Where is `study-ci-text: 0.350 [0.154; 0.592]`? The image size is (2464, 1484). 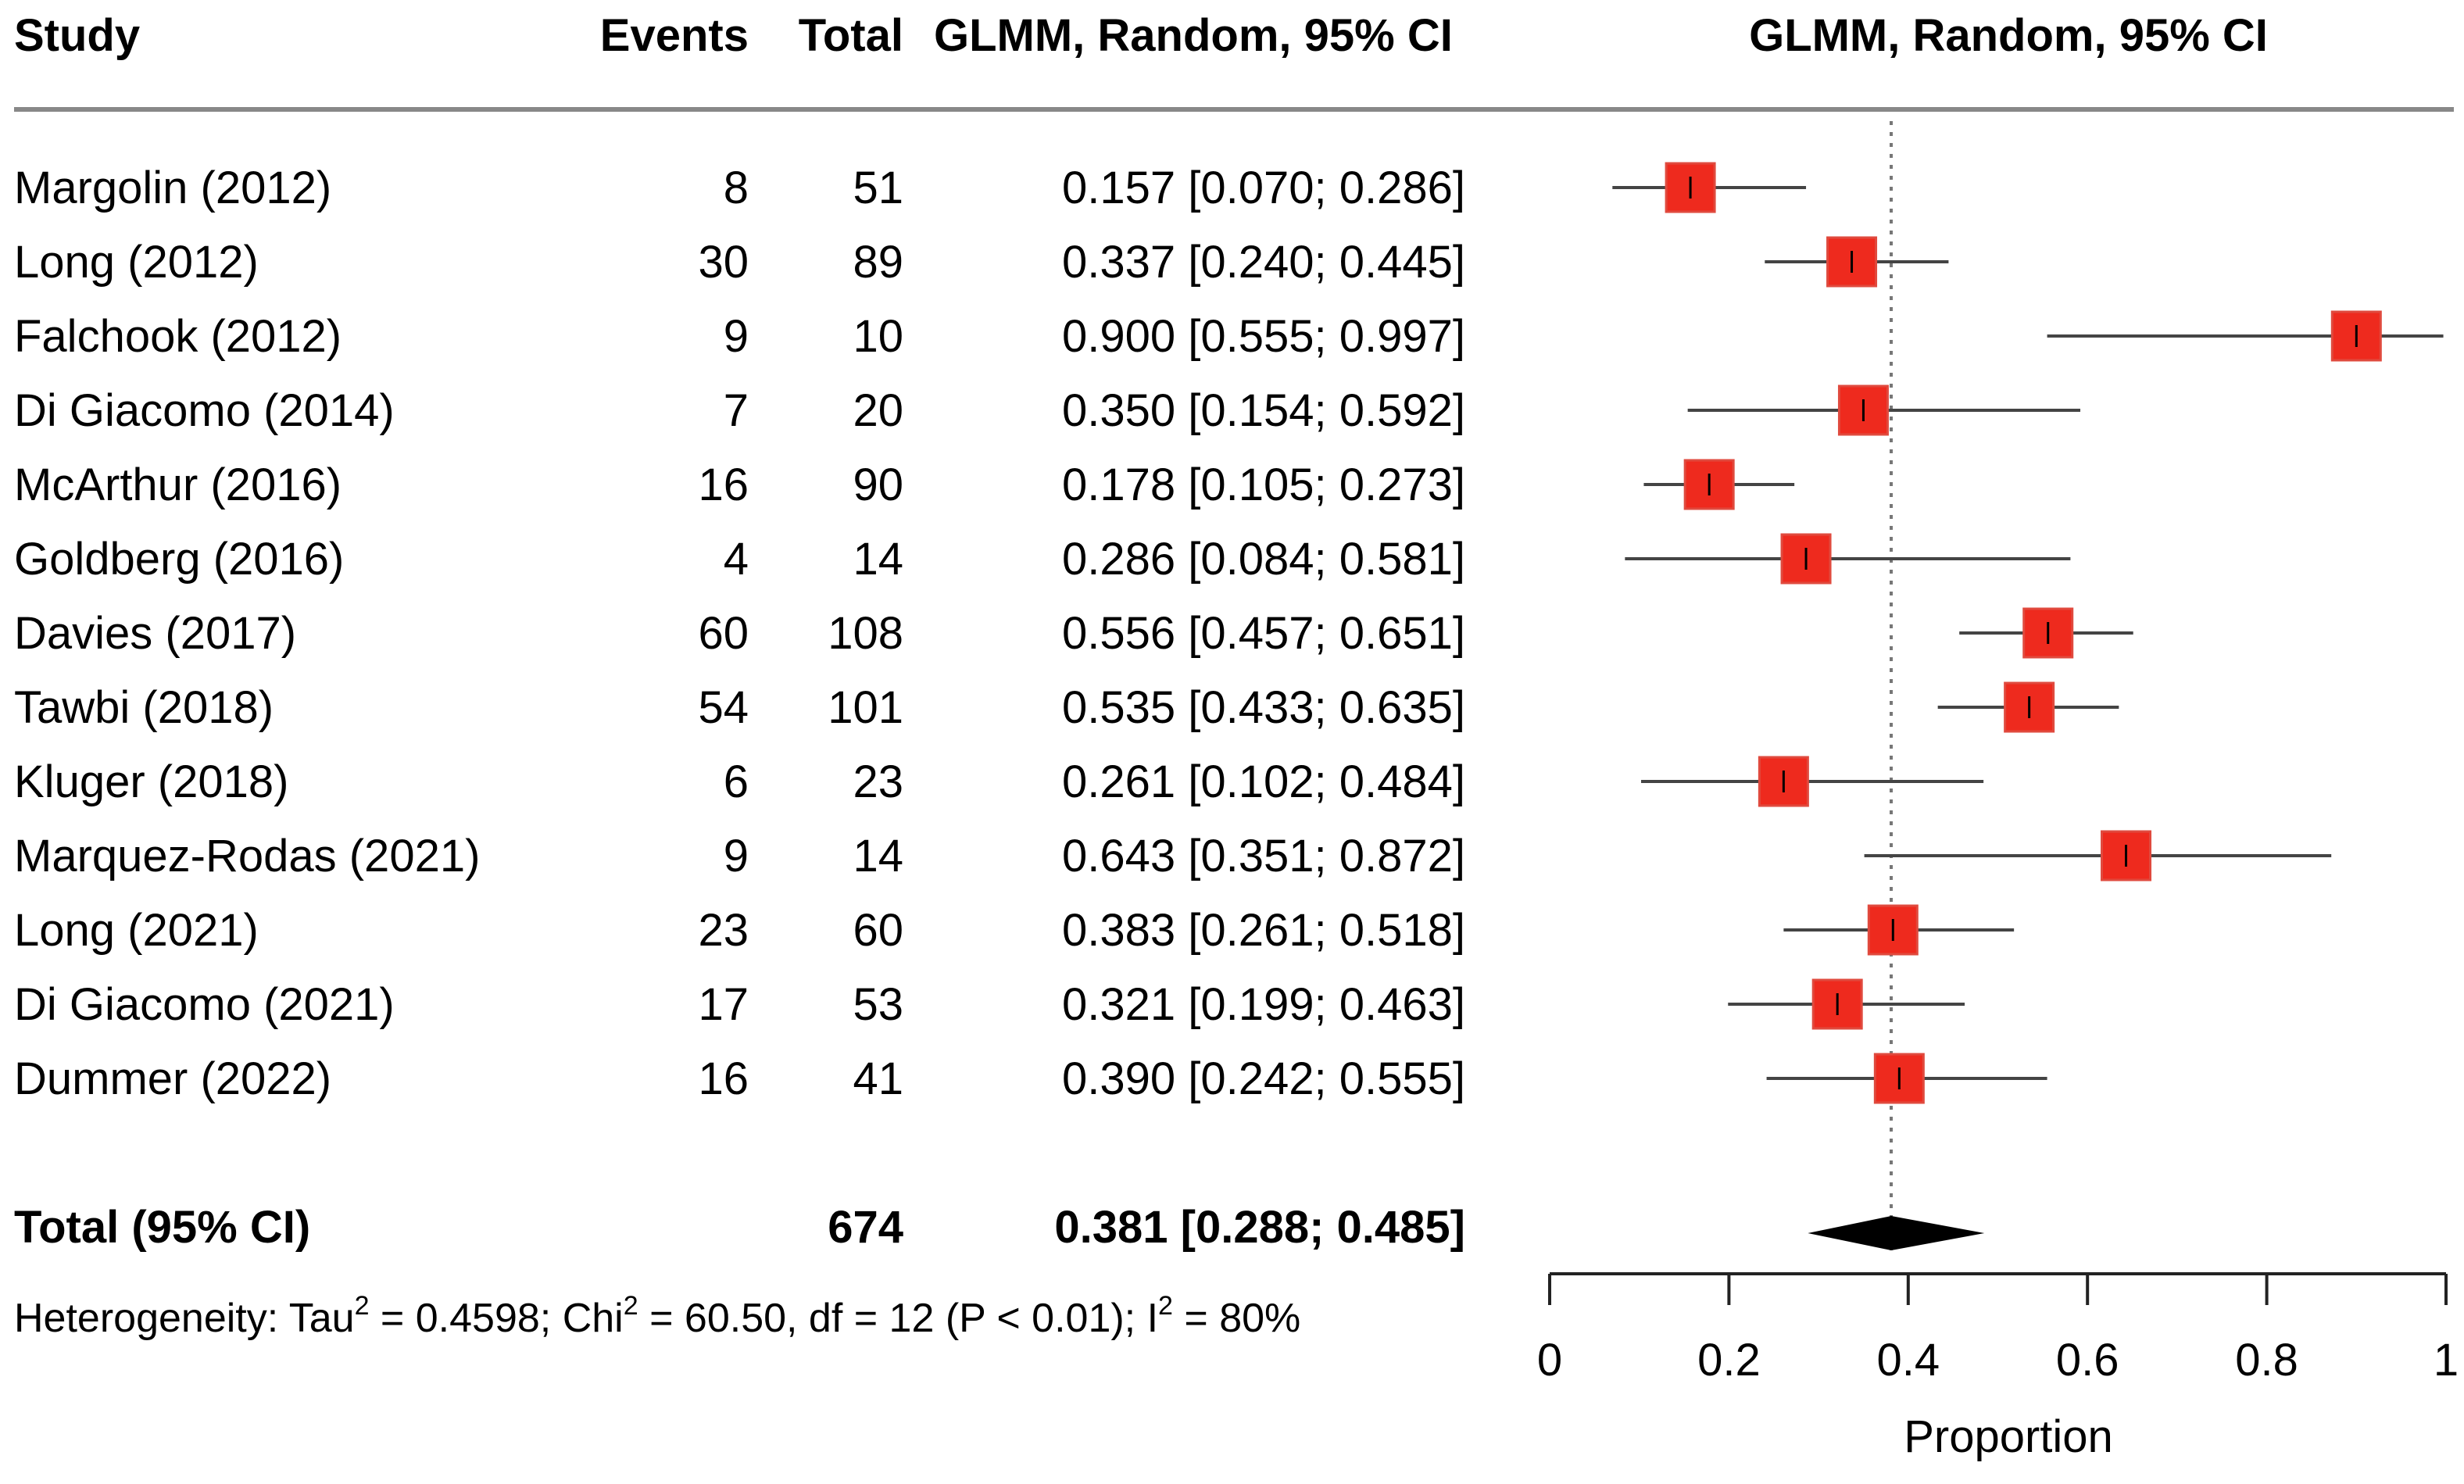 study-ci-text: 0.350 [0.154; 0.592] is located at coordinates (1263, 410).